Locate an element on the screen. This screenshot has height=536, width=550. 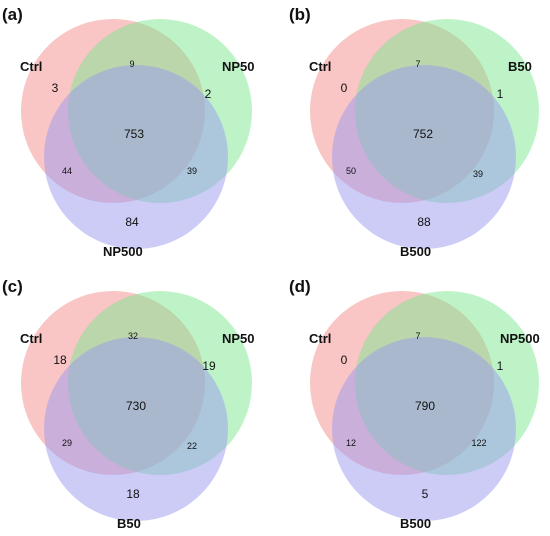
set-label-c: B50 is located at coordinates (129, 523).